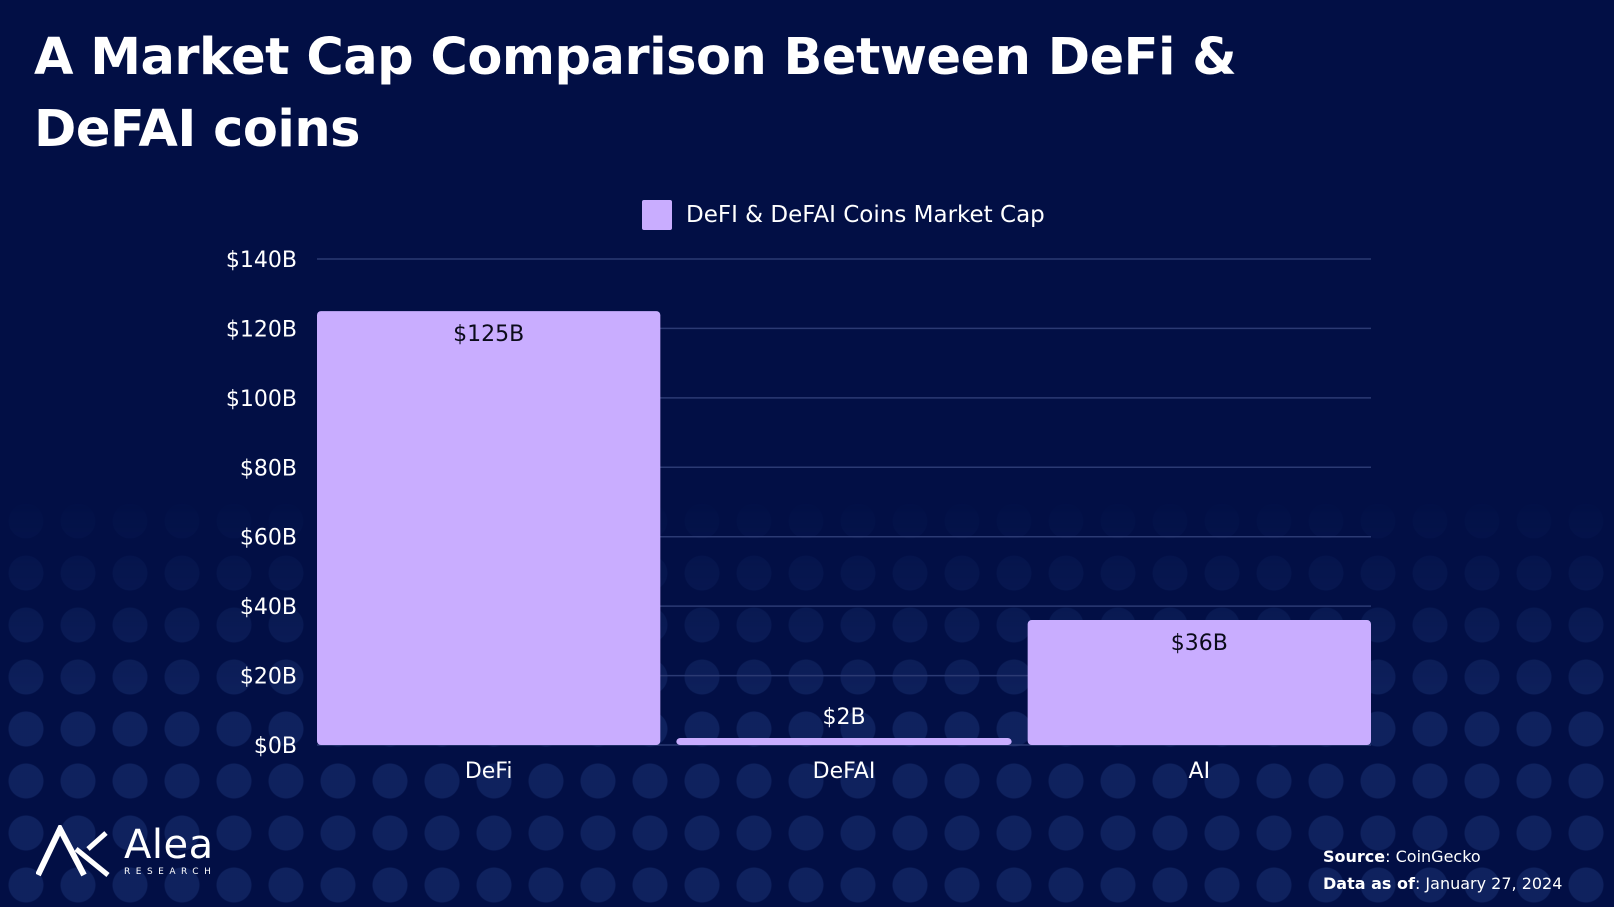 The height and width of the screenshot is (907, 1614). What do you see at coordinates (843, 717) in the screenshot?
I see `data-label: $2B` at bounding box center [843, 717].